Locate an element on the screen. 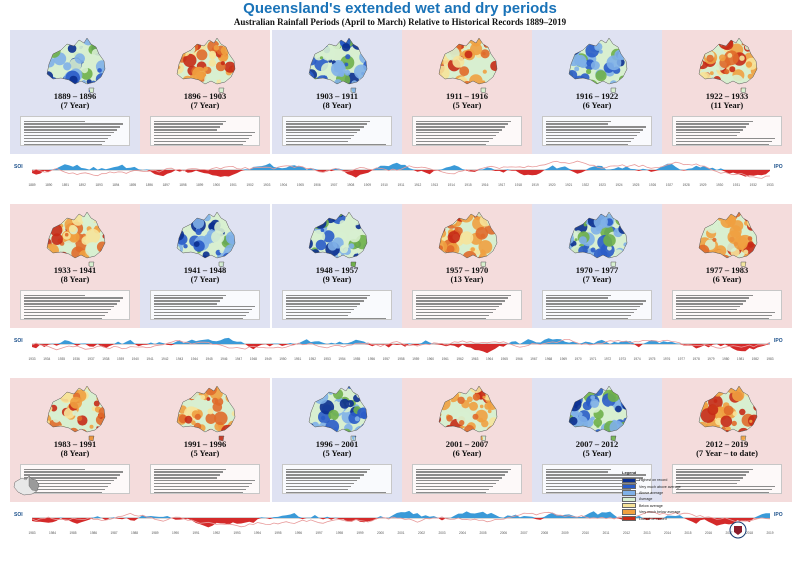 The image size is (800, 570). year-tick-label: 1960 is located at coordinates (430, 359).